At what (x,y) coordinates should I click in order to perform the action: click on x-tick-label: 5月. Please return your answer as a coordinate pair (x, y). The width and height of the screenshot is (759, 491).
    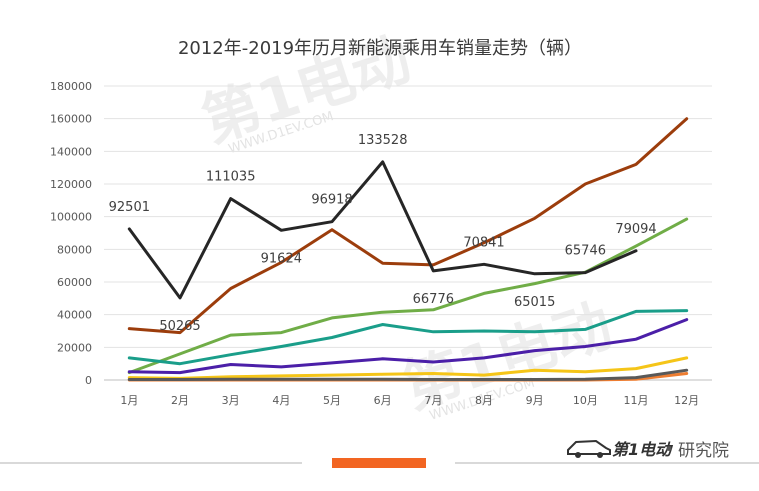
    Looking at the image, I should click on (332, 400).